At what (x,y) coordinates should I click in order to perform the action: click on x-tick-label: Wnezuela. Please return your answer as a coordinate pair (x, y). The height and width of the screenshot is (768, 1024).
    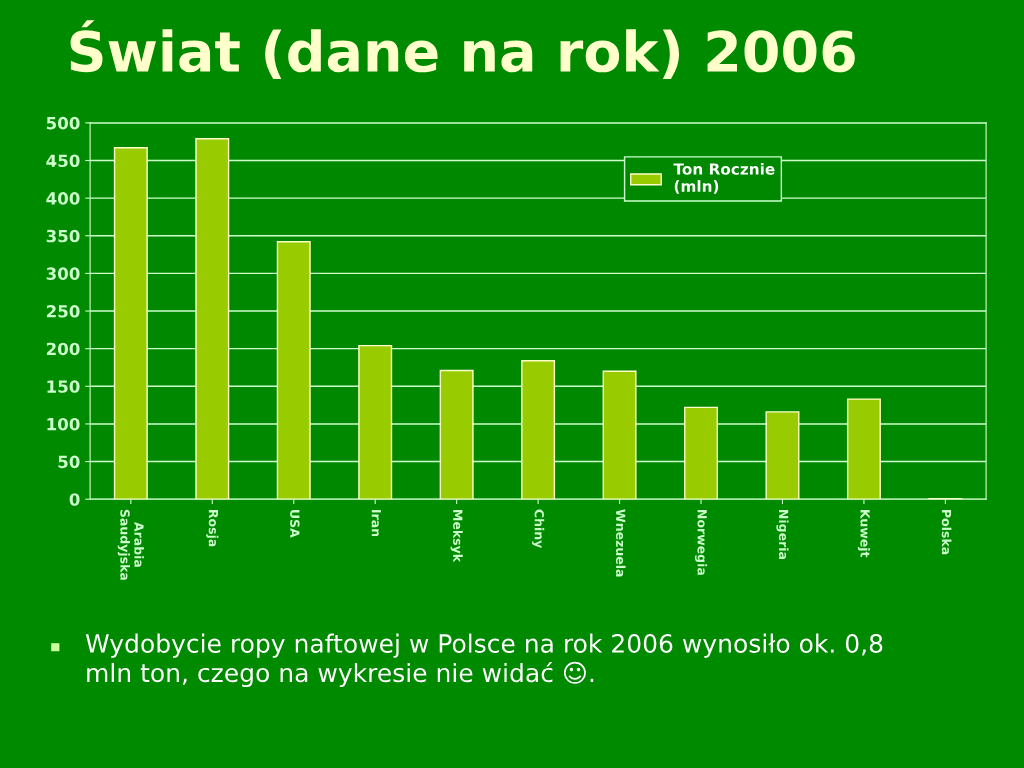
    Looking at the image, I should click on (620, 543).